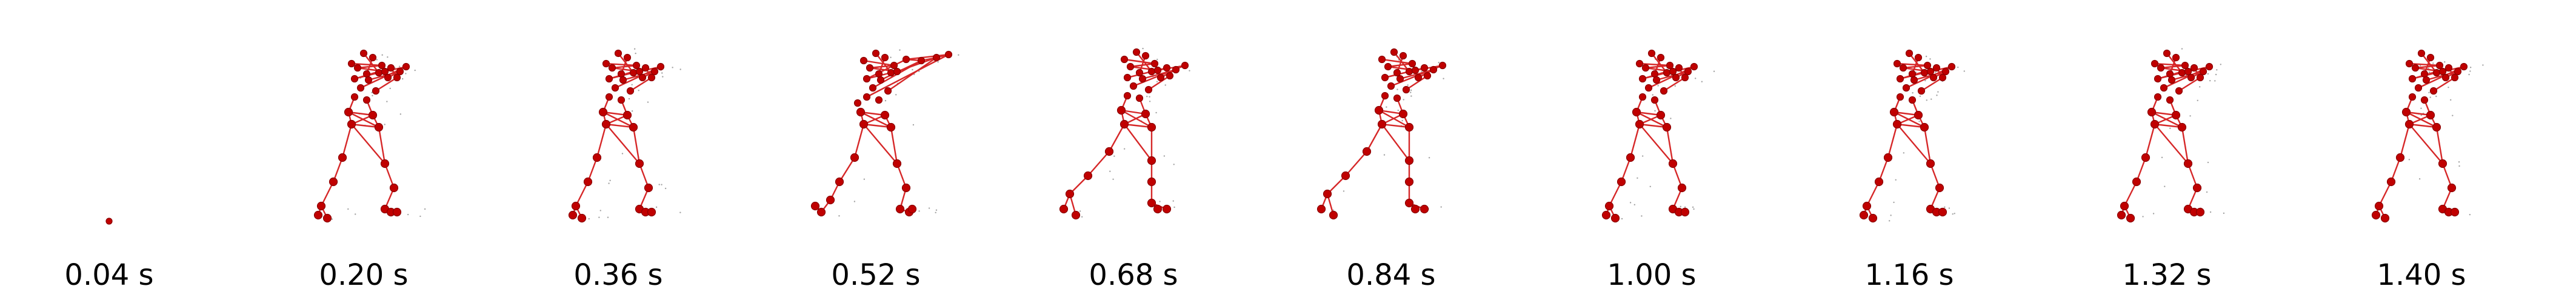 The height and width of the screenshot is (303, 2576). Describe the element at coordinates (1912, 170) in the screenshot. I see `pose-frame-8: 1.16 s` at that location.